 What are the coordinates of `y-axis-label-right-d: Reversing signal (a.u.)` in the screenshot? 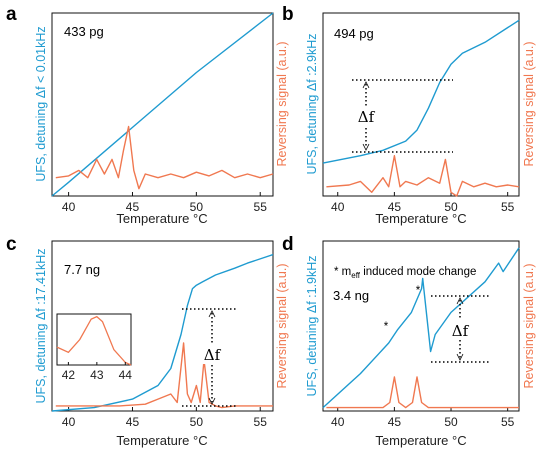 It's located at (529, 325).